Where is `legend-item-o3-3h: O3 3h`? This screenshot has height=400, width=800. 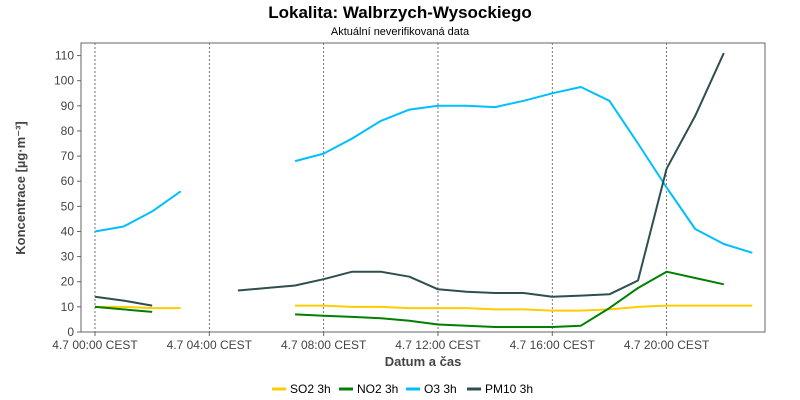 legend-item-o3-3h: O3 3h is located at coordinates (431, 389).